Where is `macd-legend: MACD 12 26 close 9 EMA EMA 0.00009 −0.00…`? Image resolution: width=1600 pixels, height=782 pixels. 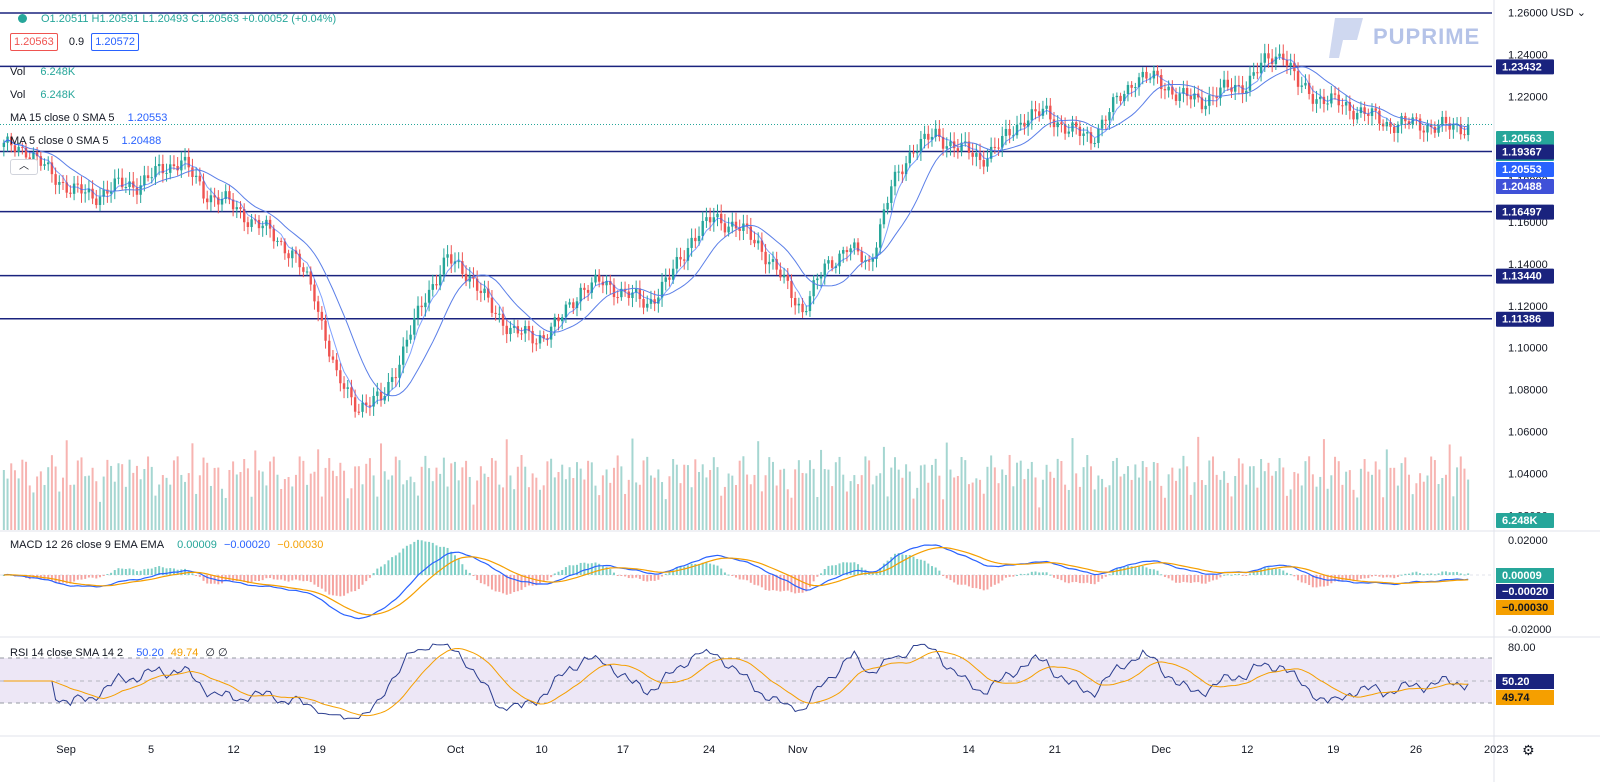
macd-legend: MACD 12 26 close 9 EMA EMA 0.00009 −0.00… is located at coordinates (168, 545).